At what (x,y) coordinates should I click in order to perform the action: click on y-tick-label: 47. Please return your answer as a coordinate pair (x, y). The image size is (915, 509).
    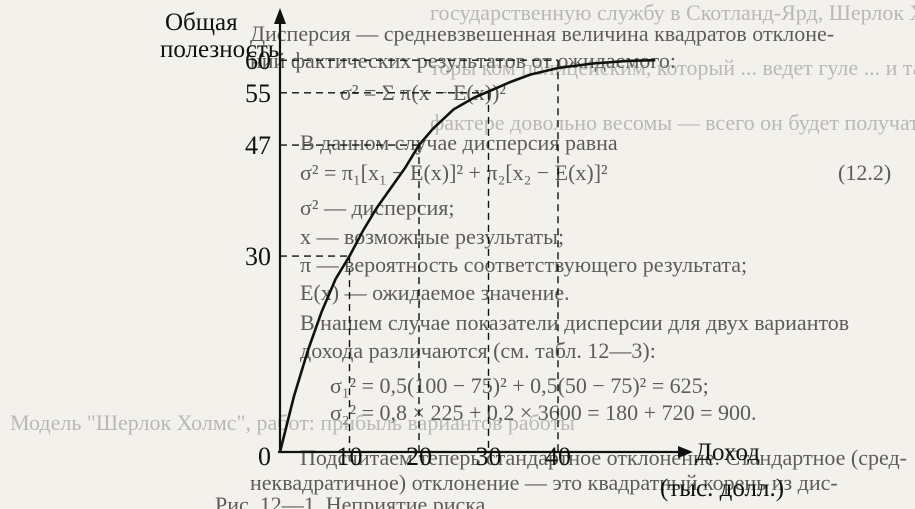
    Looking at the image, I should click on (258, 145).